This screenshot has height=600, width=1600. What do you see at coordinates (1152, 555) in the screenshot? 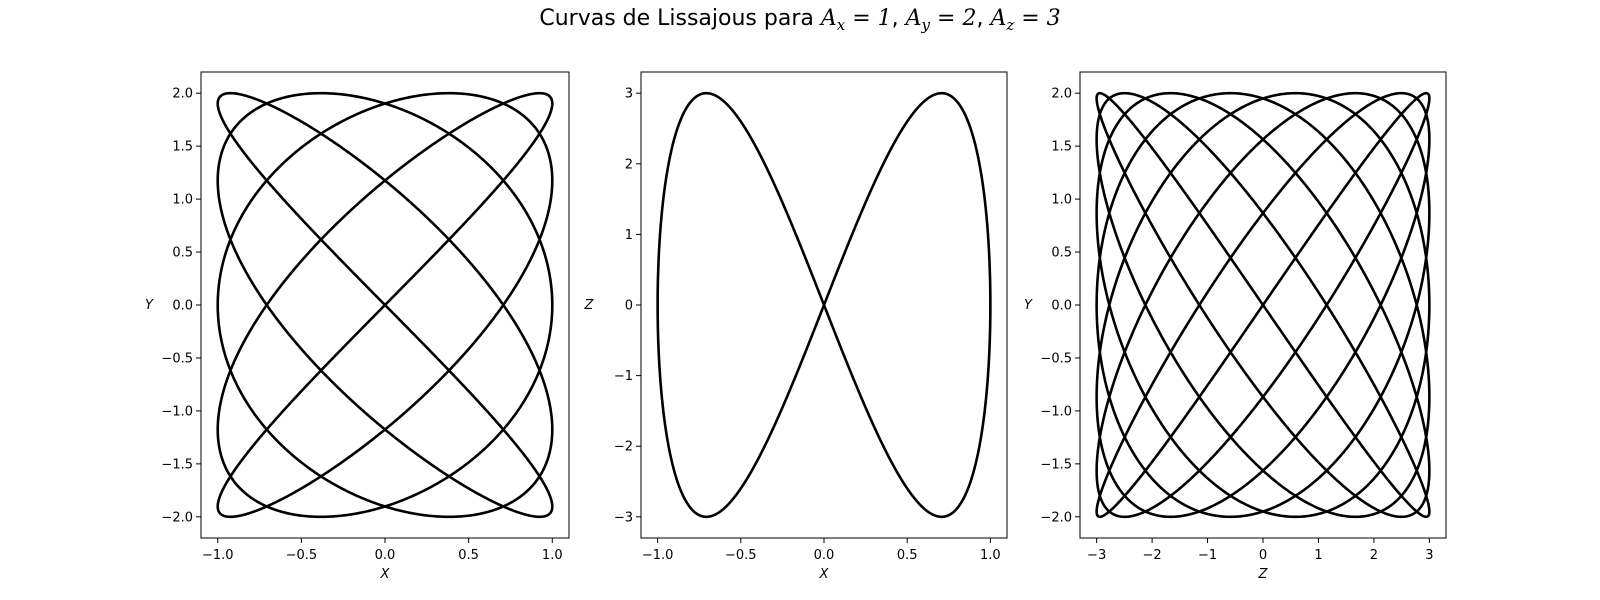
I see `x-tick-label: −2` at bounding box center [1152, 555].